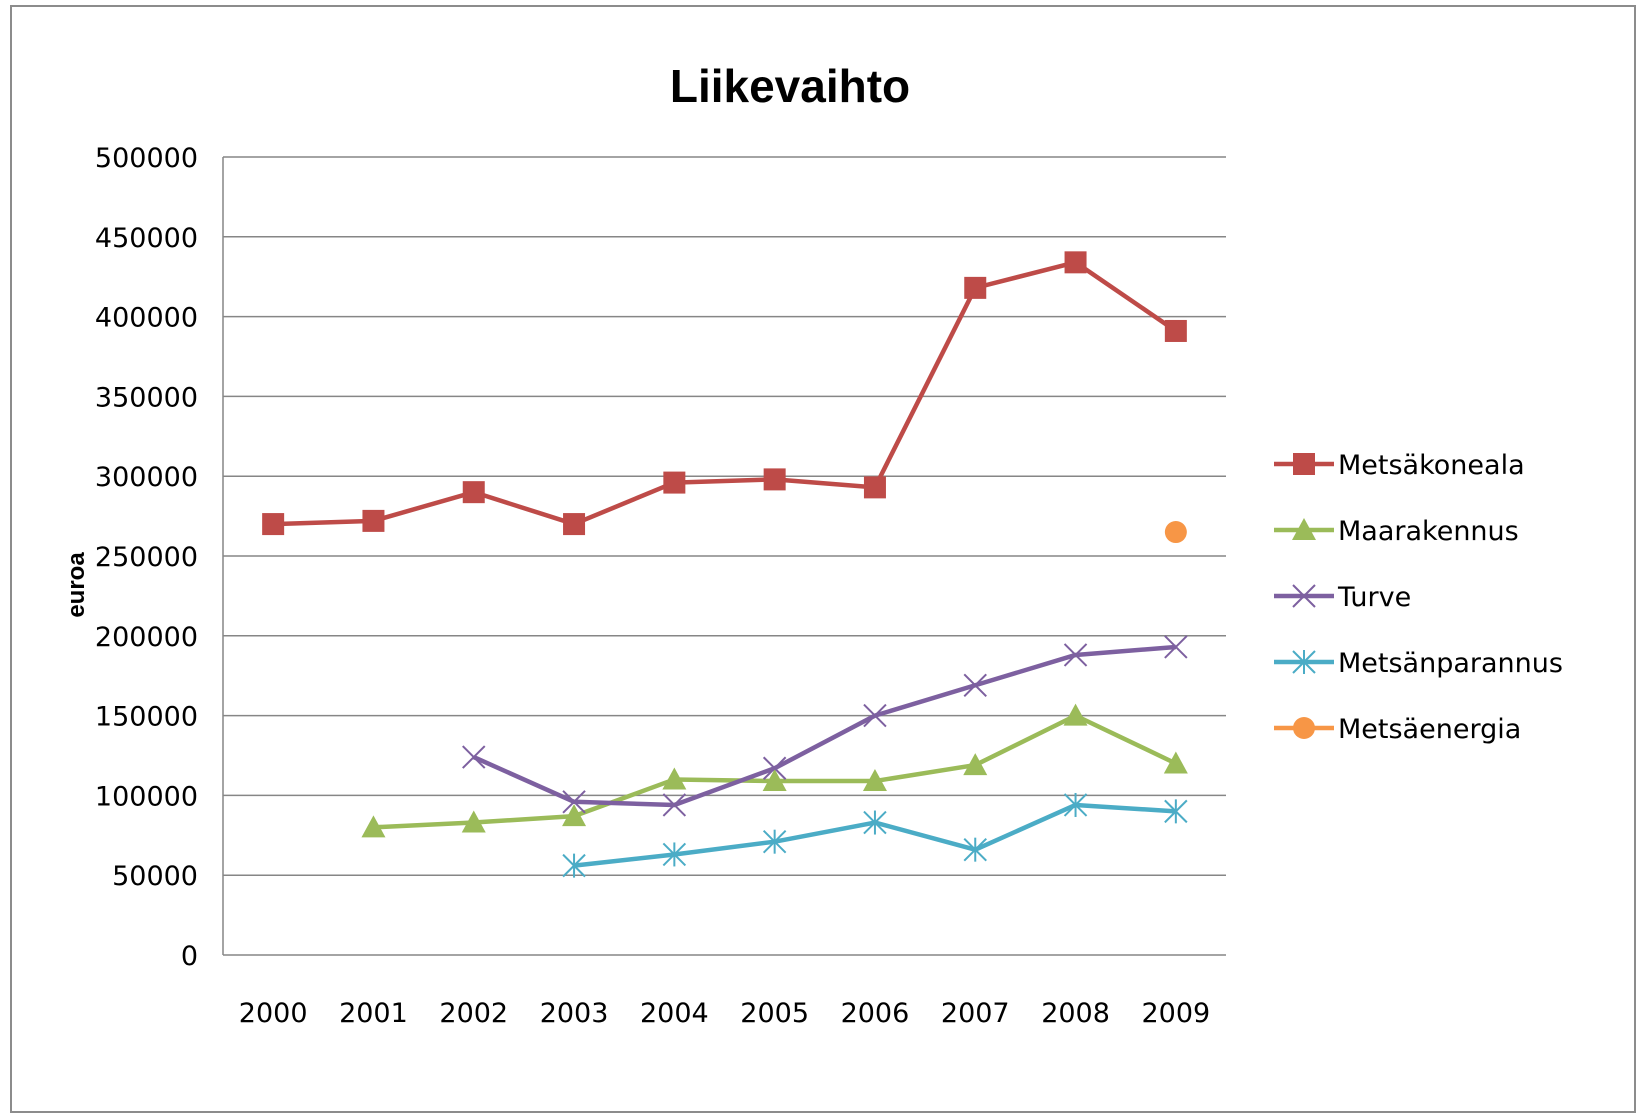 This screenshot has width=1644, height=1120. I want to click on y-tick-label: 150000, so click(146, 717).